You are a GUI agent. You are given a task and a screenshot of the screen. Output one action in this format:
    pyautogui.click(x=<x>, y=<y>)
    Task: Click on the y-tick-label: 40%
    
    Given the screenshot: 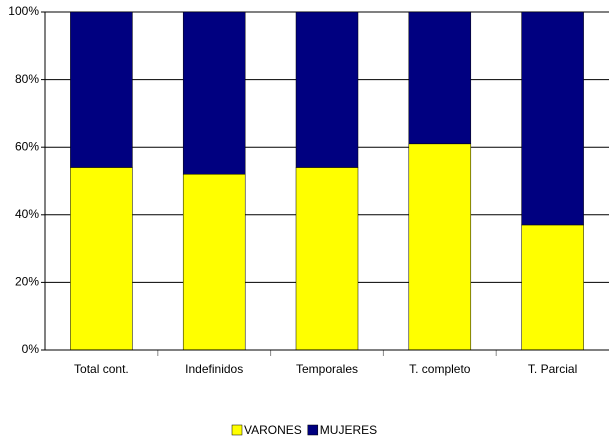 What is the action you would take?
    pyautogui.click(x=27, y=214)
    